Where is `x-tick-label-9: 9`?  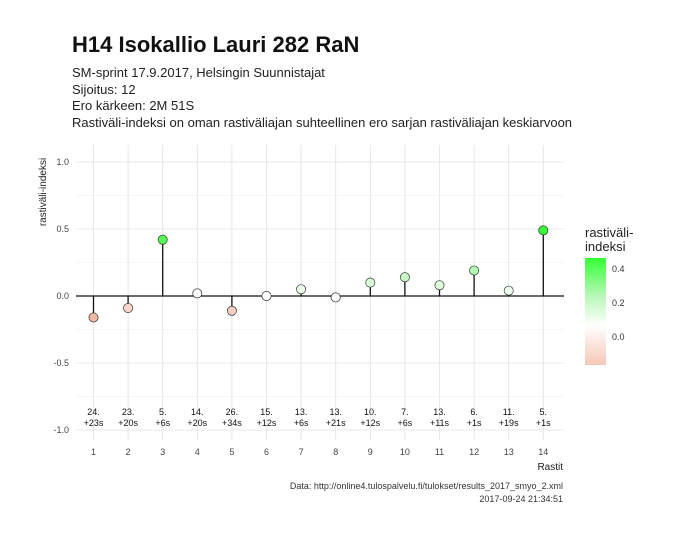 x-tick-label-9: 9 is located at coordinates (370, 452).